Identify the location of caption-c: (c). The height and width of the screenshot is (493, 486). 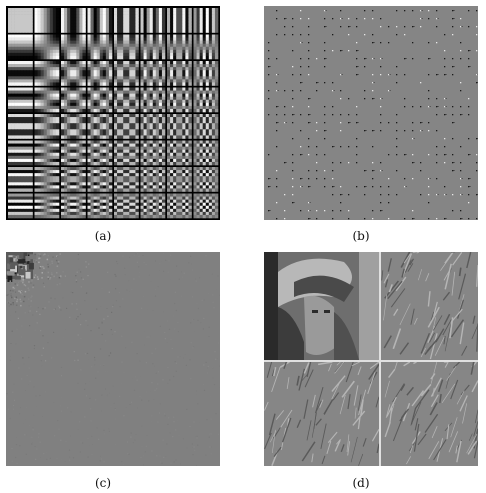
(103, 483).